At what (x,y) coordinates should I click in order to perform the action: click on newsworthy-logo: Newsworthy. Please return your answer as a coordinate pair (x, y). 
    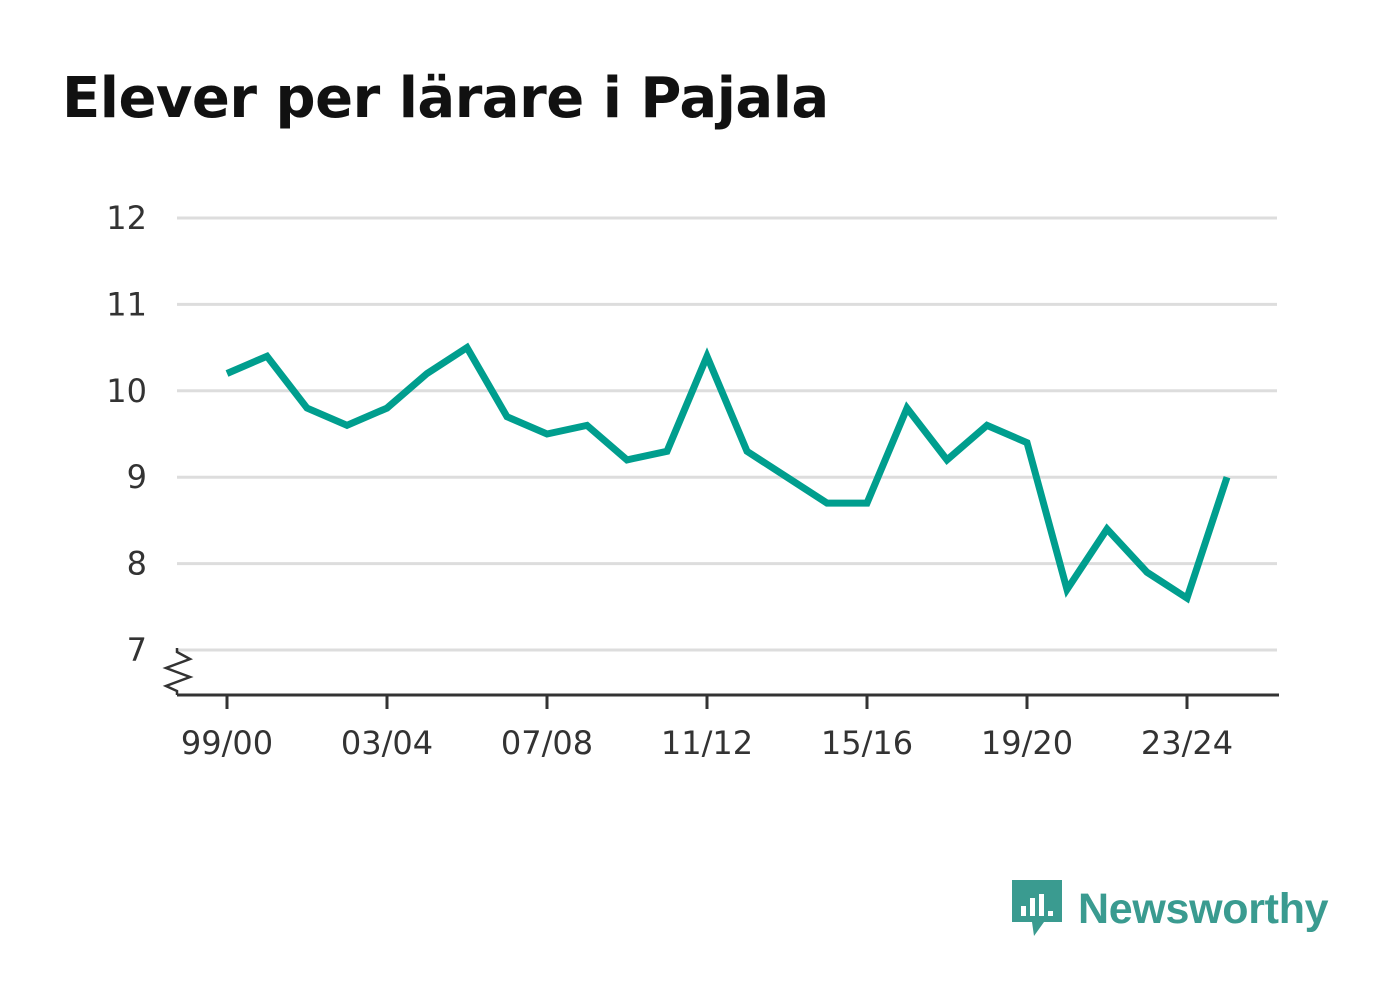
    Looking at the image, I should click on (1169, 909).